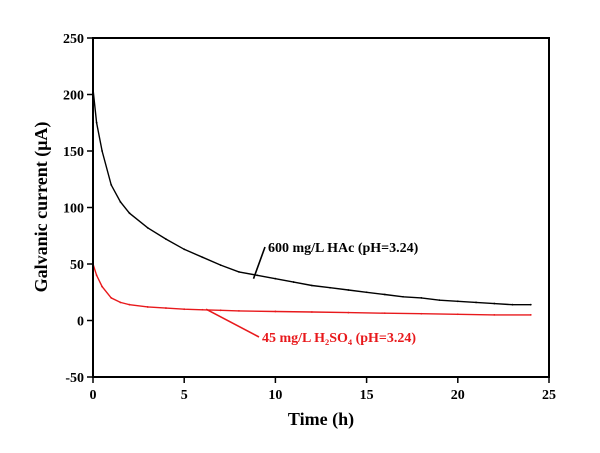 The height and width of the screenshot is (453, 600). Describe the element at coordinates (41, 207) in the screenshot. I see `y-axis-title: Galvanic current (μA)` at that location.